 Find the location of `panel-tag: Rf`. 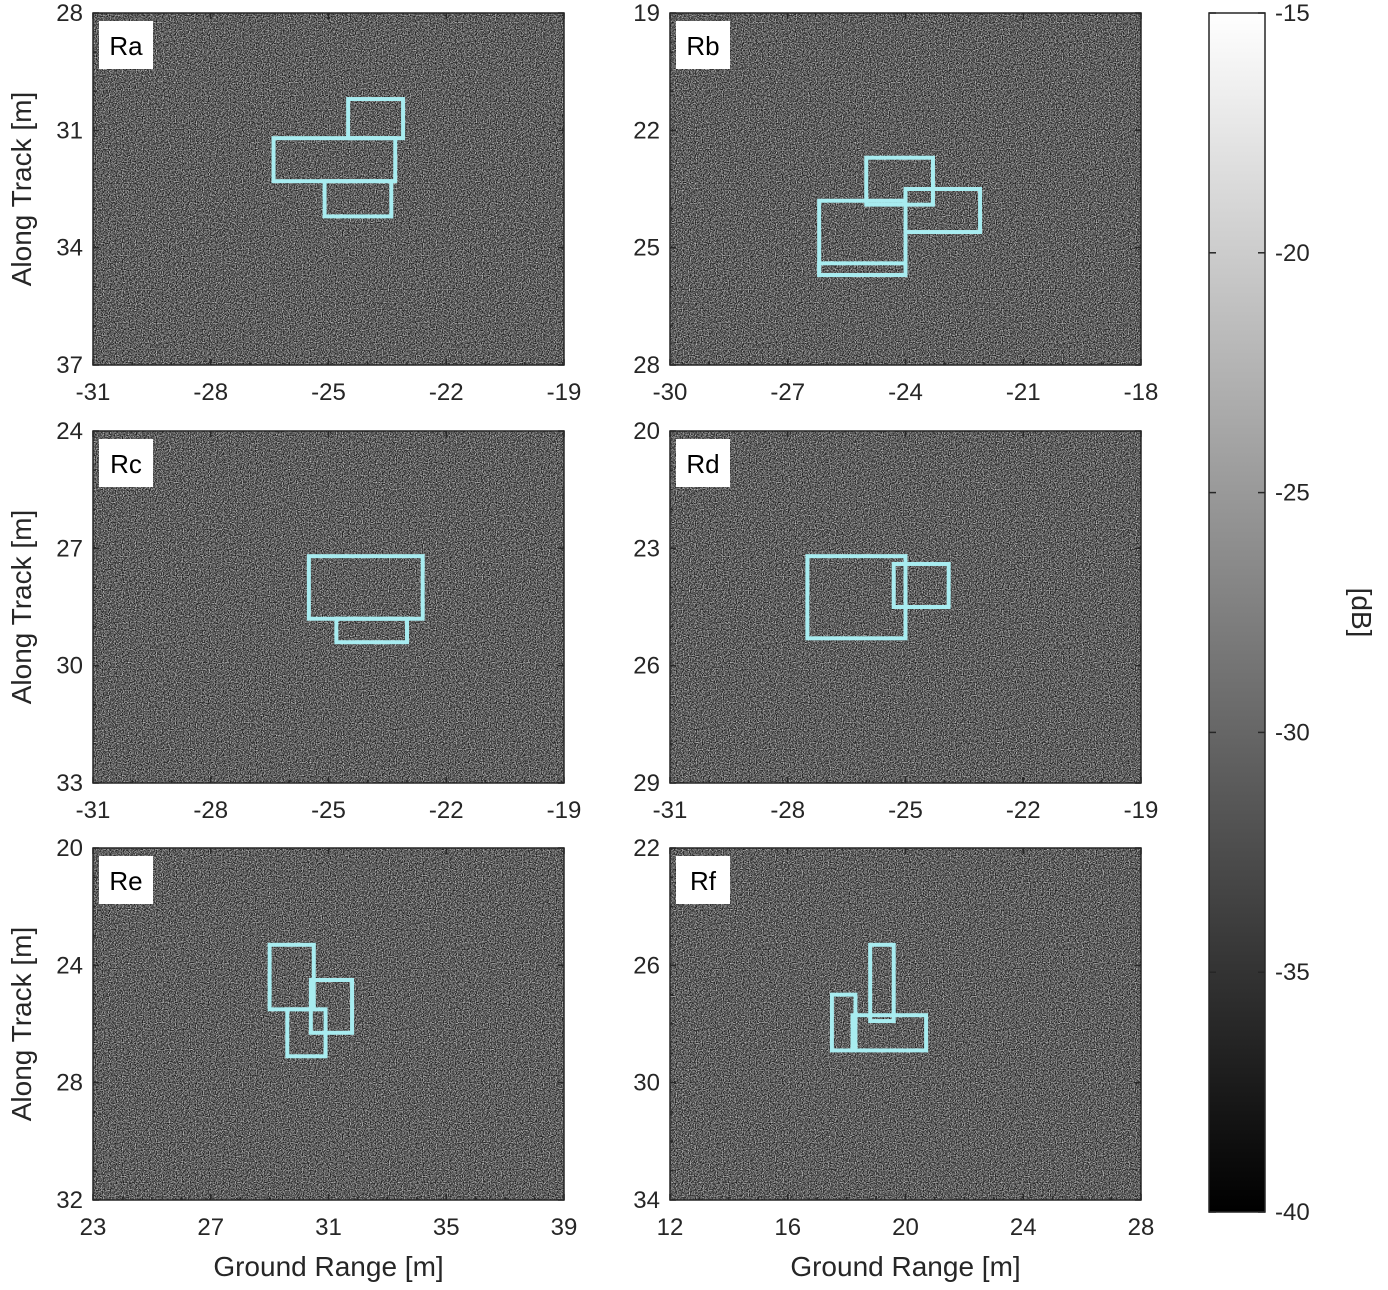

panel-tag: Rf is located at coordinates (703, 881).